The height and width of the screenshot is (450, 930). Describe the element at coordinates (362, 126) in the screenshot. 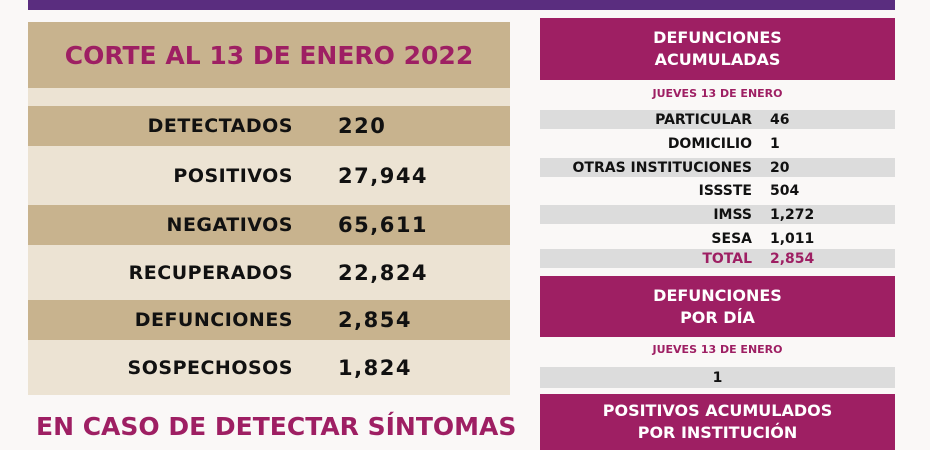

I see `row-value: 220` at that location.